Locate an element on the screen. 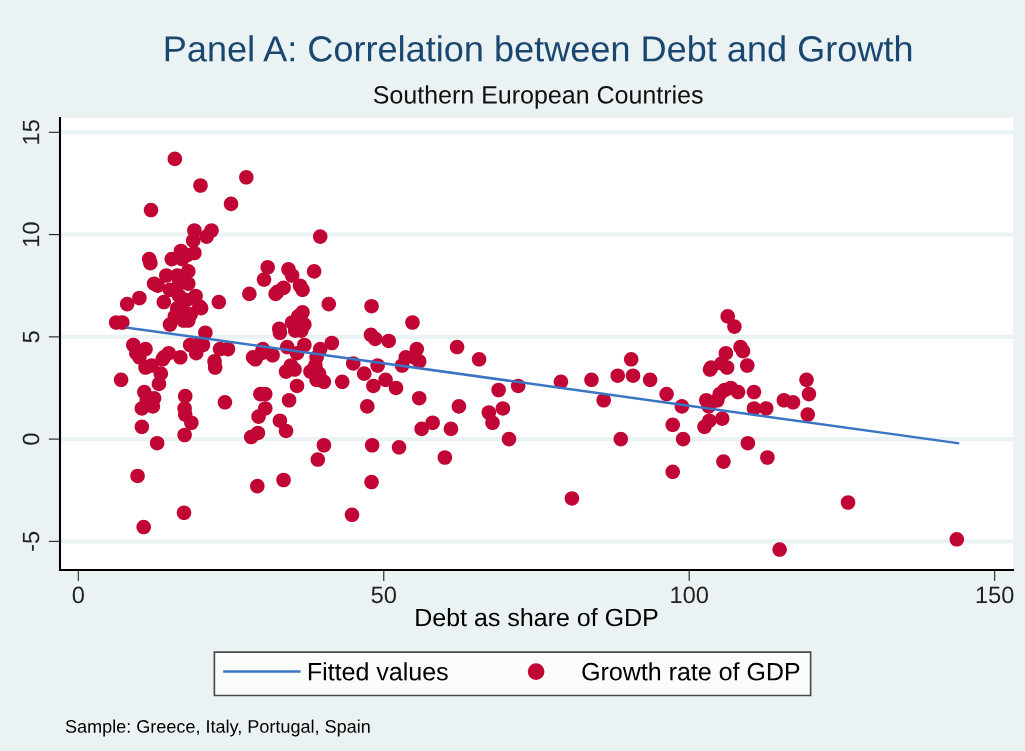  y-tick-label: 15 is located at coordinates (31, 132).